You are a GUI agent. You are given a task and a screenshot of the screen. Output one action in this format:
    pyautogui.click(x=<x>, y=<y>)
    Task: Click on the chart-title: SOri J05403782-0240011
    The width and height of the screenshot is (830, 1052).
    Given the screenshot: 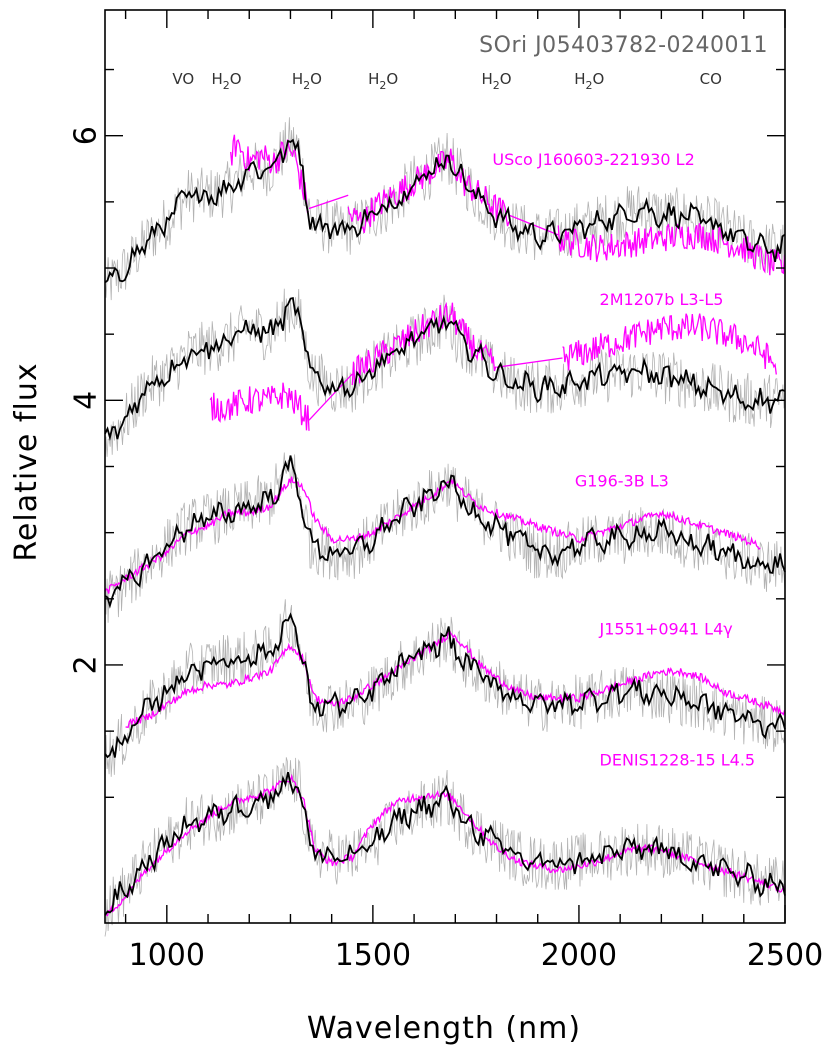 What is the action you would take?
    pyautogui.click(x=623, y=45)
    